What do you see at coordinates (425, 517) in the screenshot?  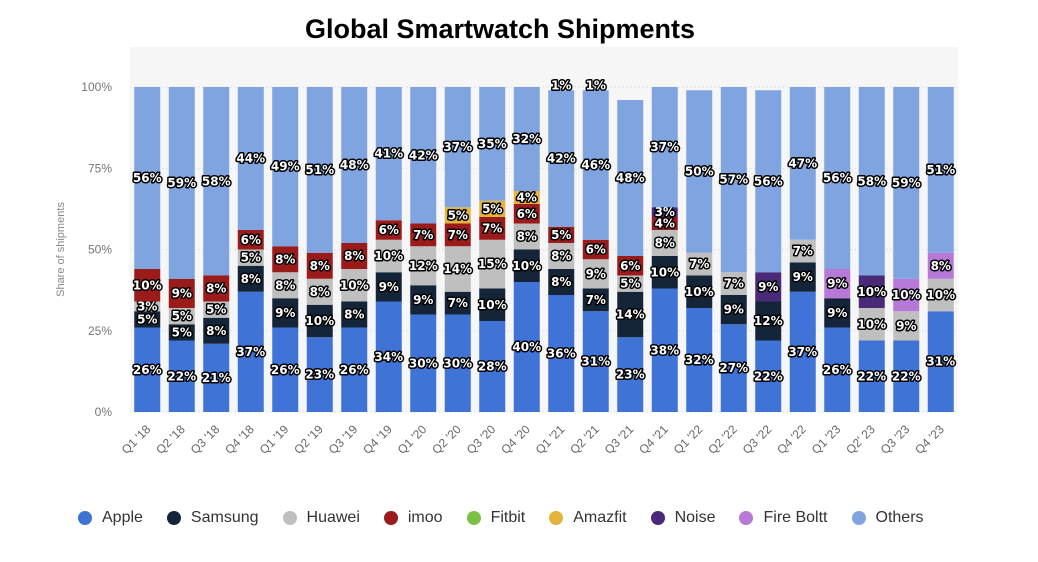 I see `legend-label: imoo` at bounding box center [425, 517].